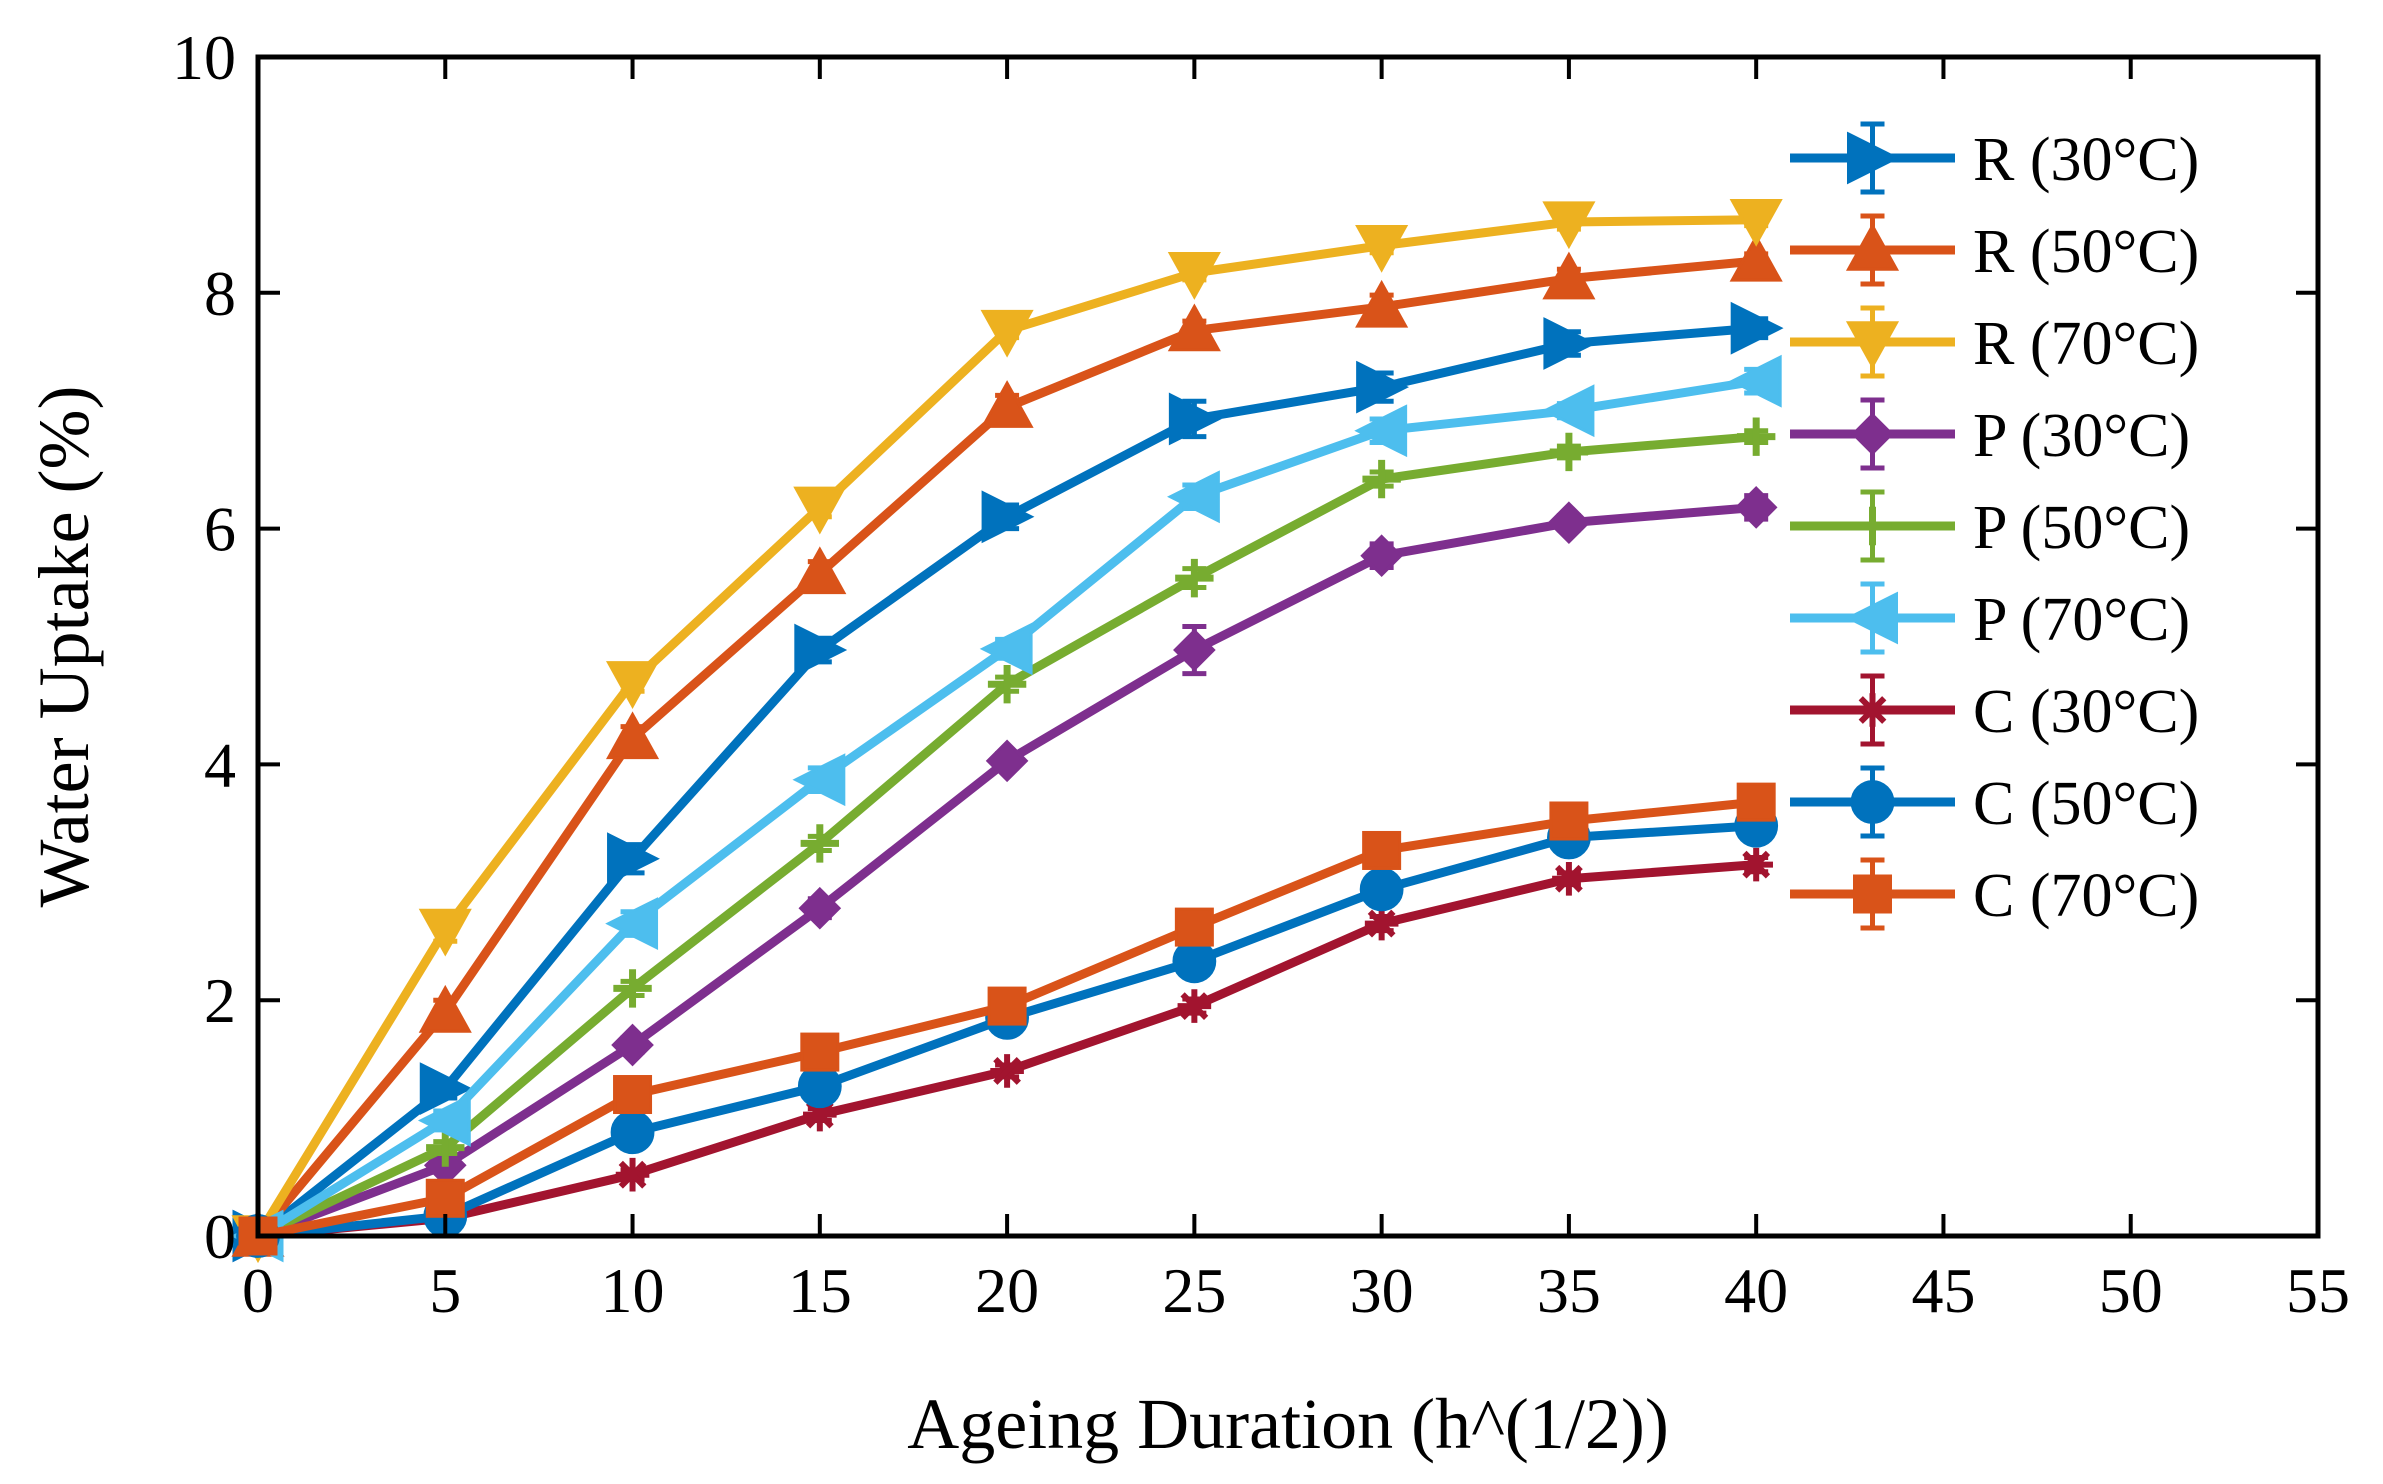 The width and height of the screenshot is (2383, 1484). Describe the element at coordinates (220, 1236) in the screenshot. I see `y-tick-label: 0` at that location.